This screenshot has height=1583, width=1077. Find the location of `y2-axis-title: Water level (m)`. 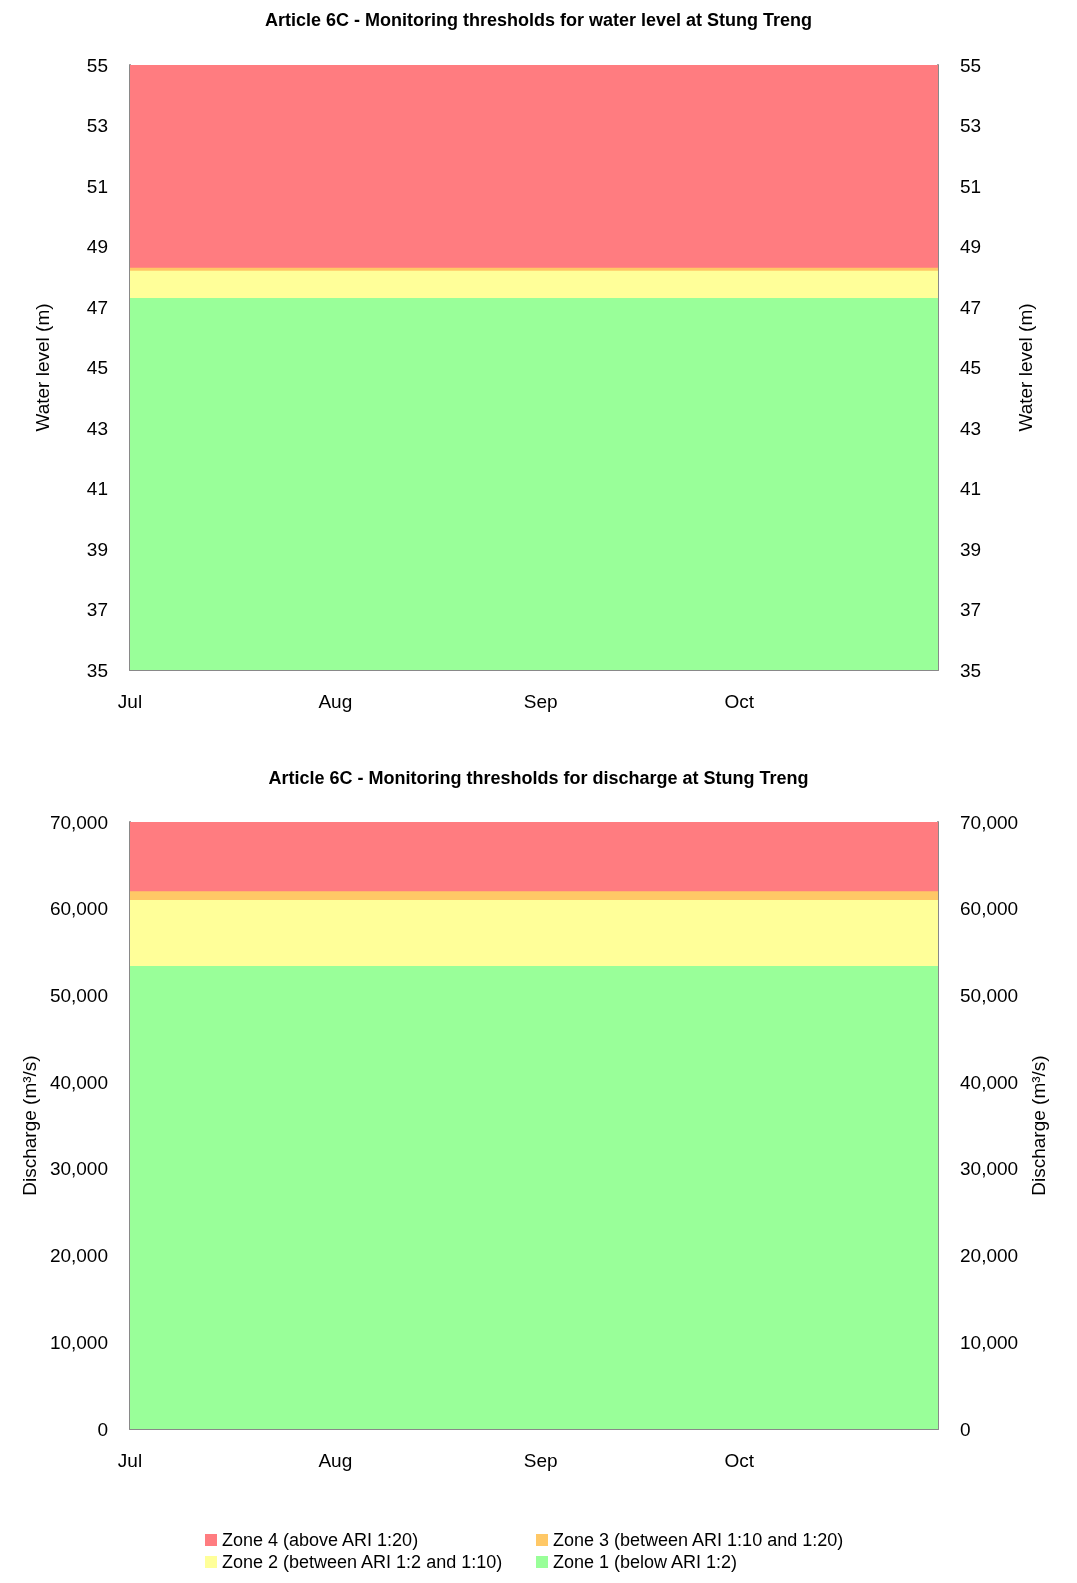

y2-axis-title: Water level (m) is located at coordinates (1025, 367).